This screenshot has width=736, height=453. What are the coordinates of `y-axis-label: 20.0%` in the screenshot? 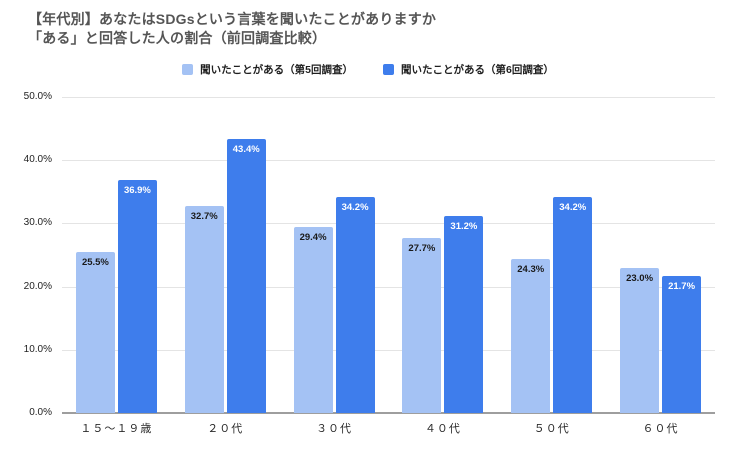 It's located at (37, 286).